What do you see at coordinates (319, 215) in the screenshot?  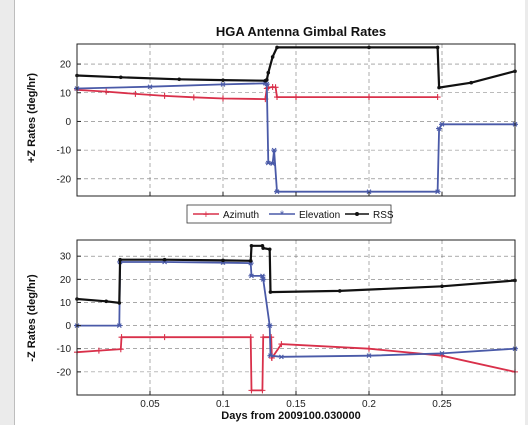 I see `legend-elevation-label: Elevation` at bounding box center [319, 215].